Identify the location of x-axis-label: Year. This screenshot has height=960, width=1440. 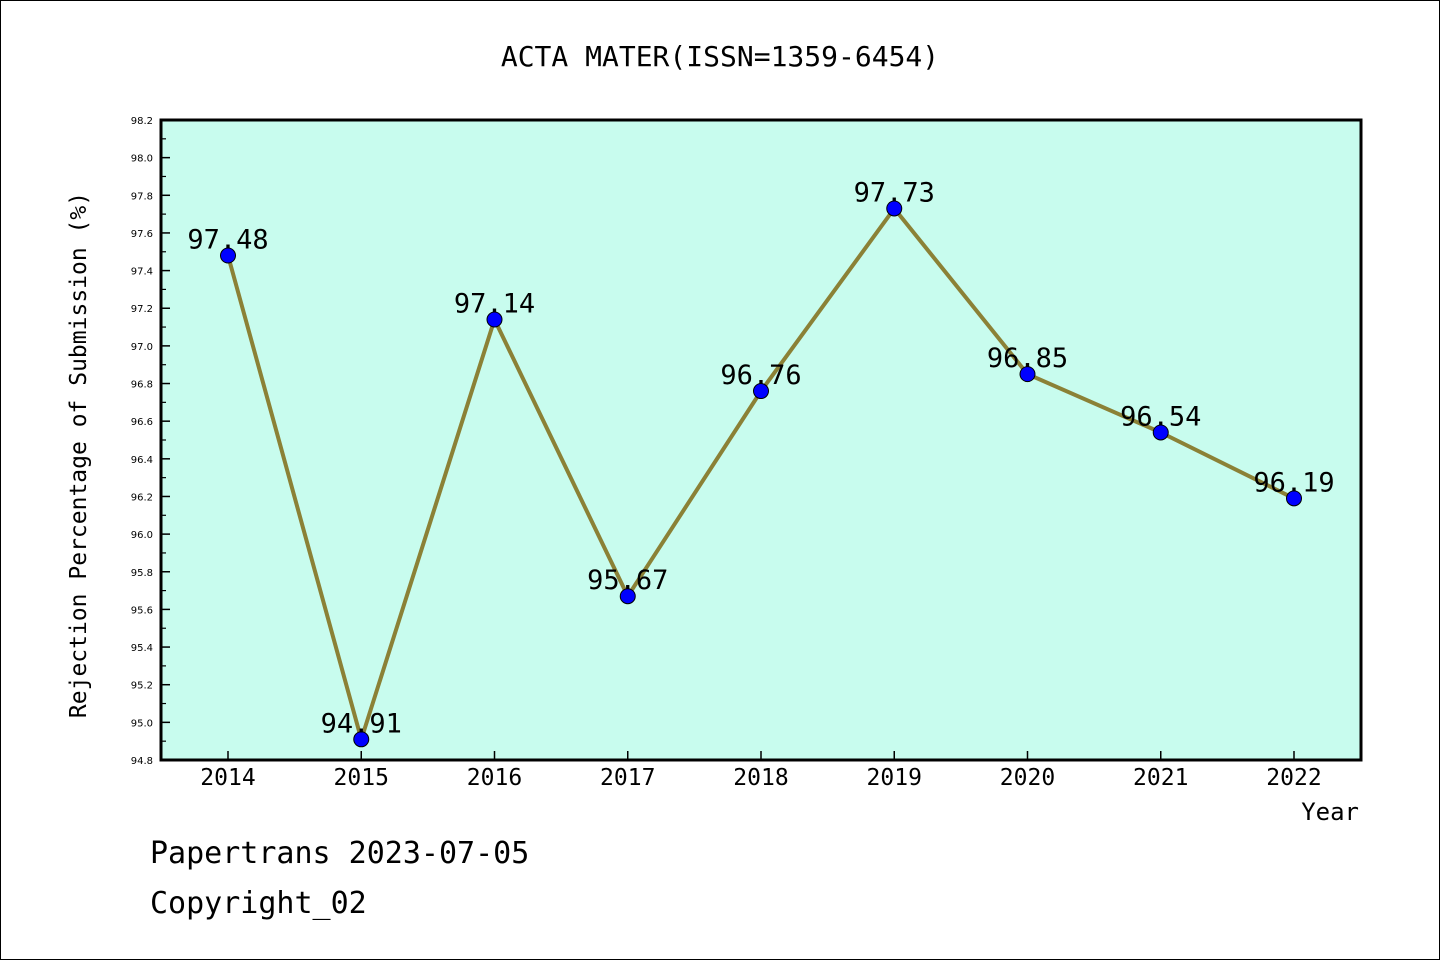
(1330, 812).